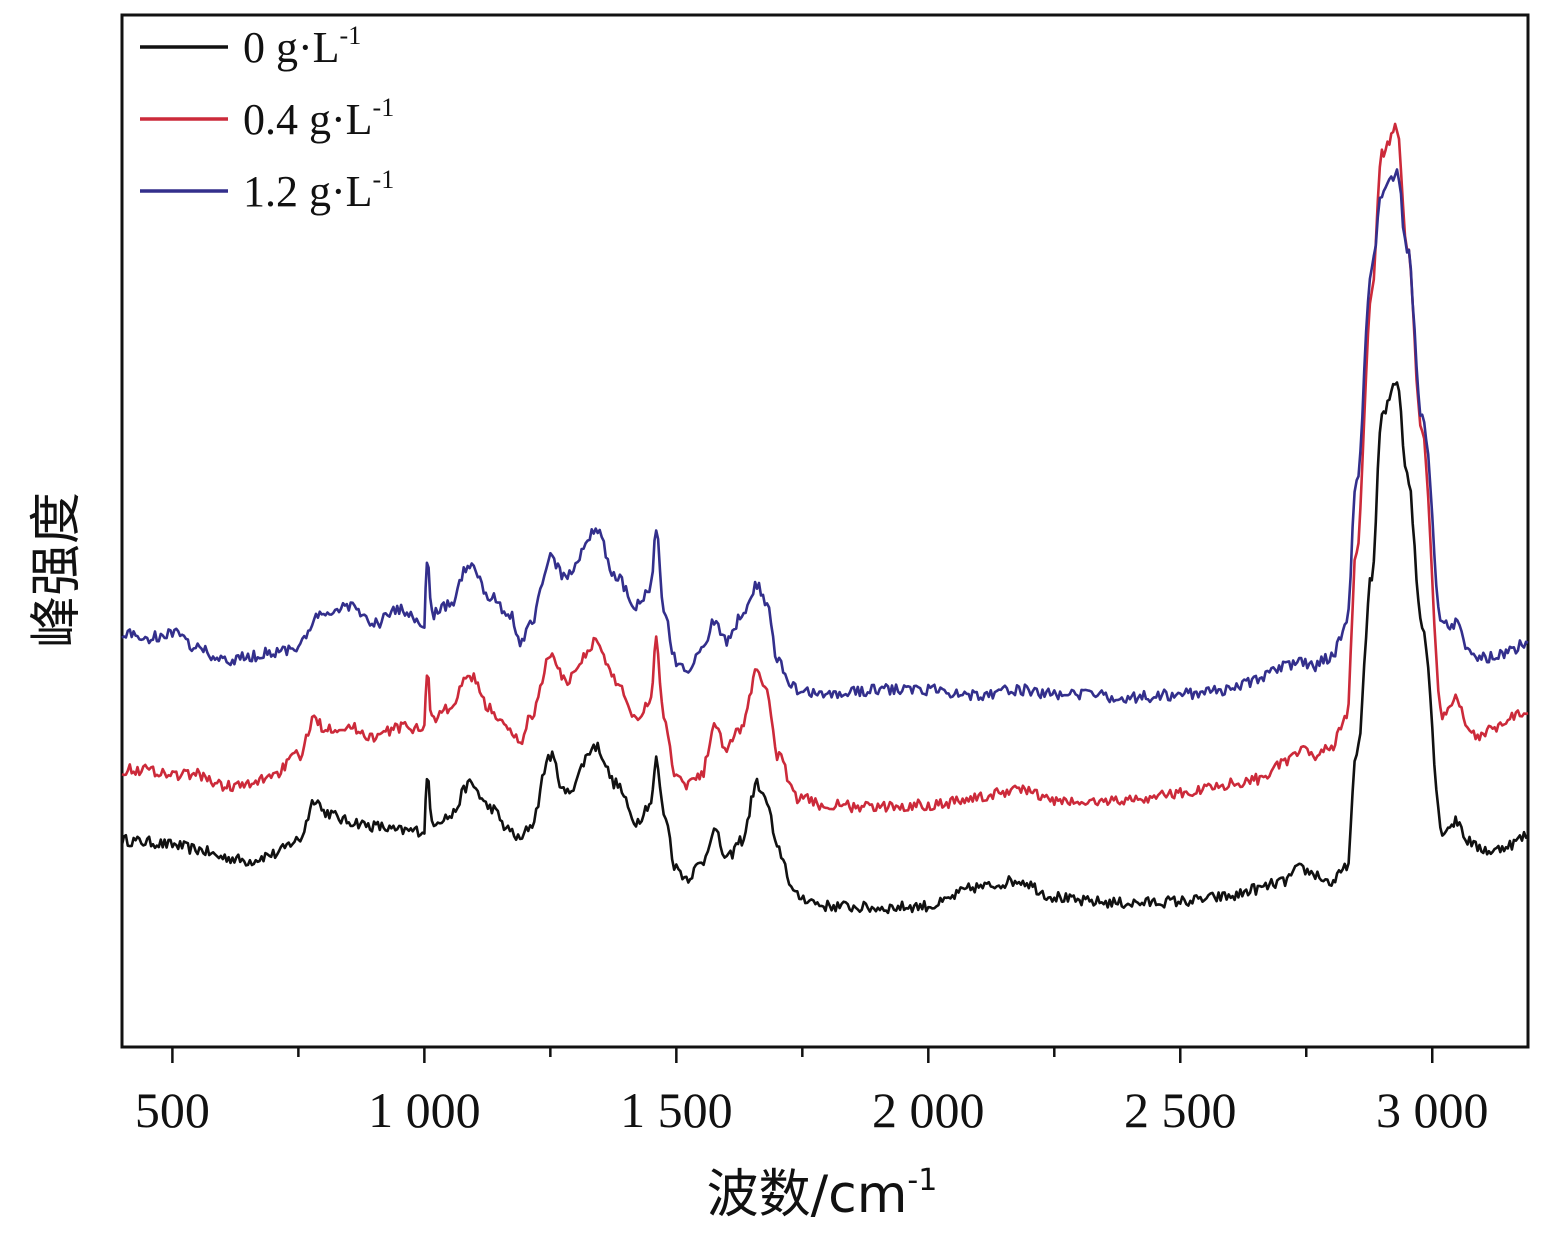 The height and width of the screenshot is (1259, 1552). I want to click on legend: 0 g·L-10.4 g·L-11.2 g·L-1, so click(267, 118).